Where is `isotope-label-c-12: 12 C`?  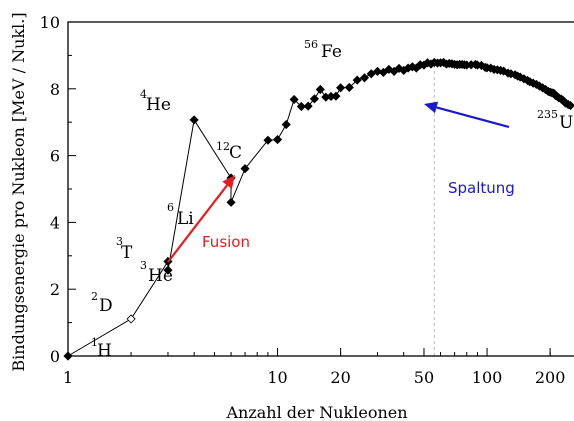 isotope-label-c-12: 12 C is located at coordinates (229, 151).